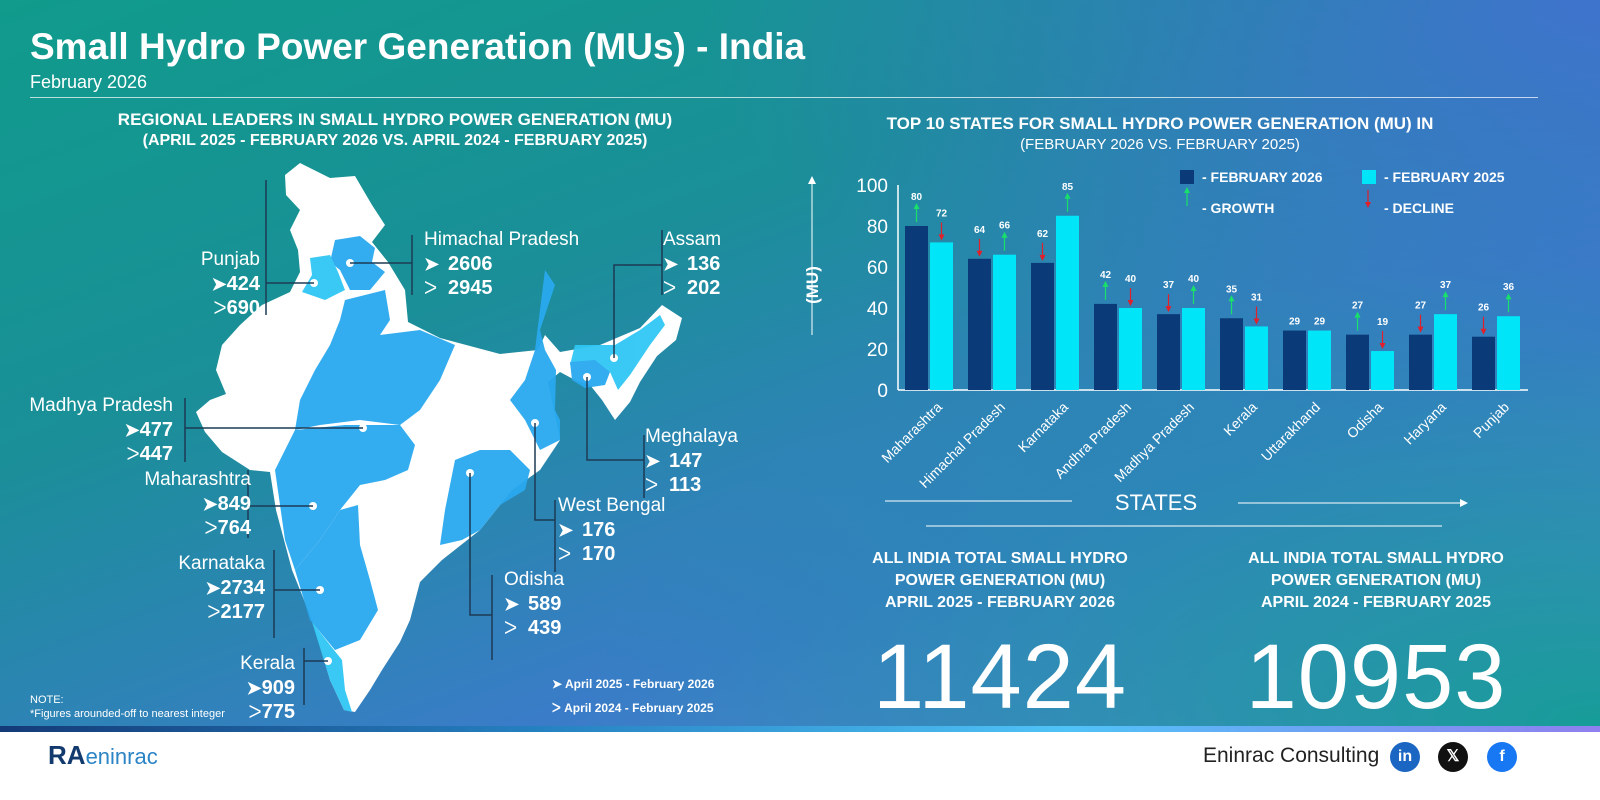  I want to click on label-line: APRIL 2024 - FEBRUARY 2025, so click(1375, 602).